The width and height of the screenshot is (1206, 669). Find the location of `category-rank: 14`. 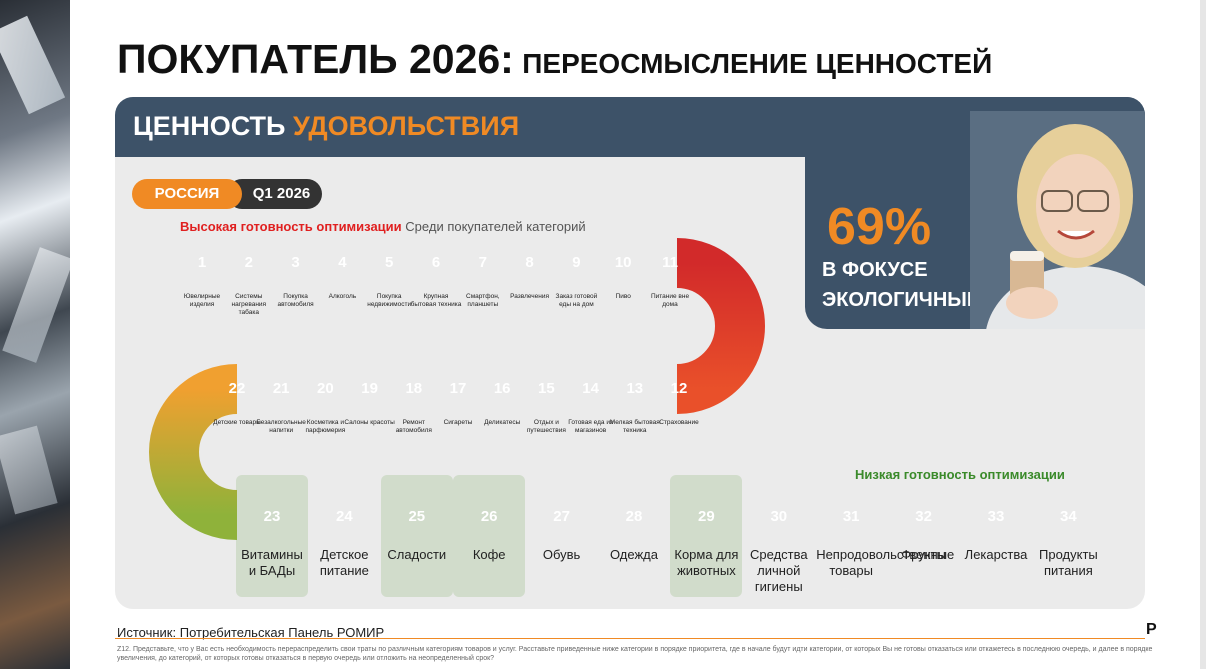

category-rank: 14 is located at coordinates (590, 388).